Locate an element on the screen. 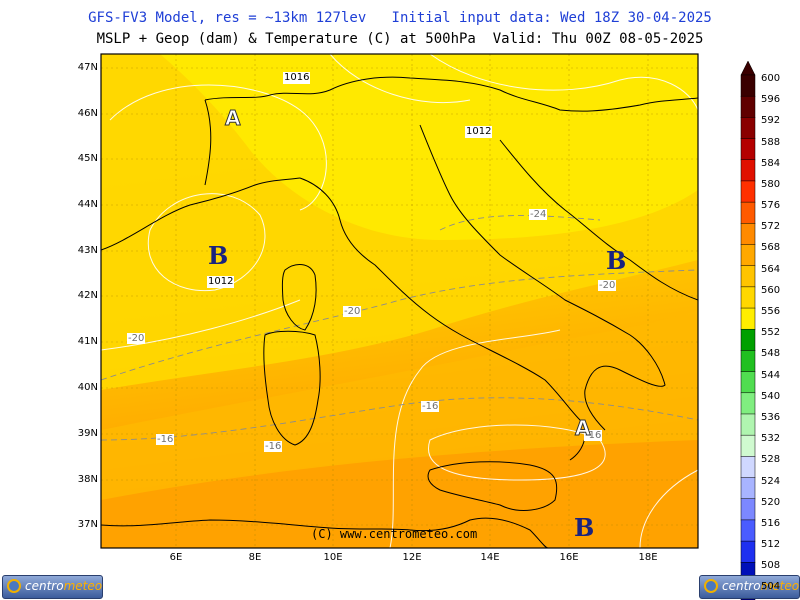  colorbar-label: 572 is located at coordinates (771, 227).